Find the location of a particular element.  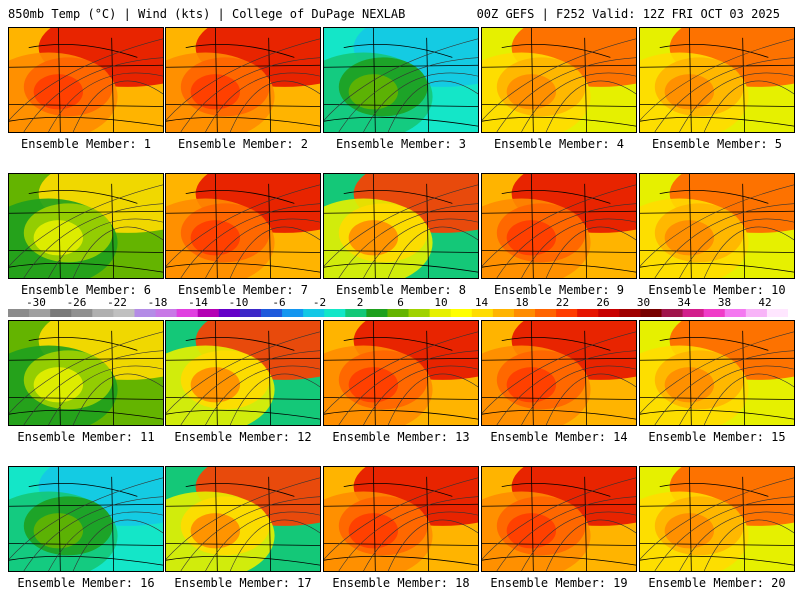

ensemble-member-label: Ensemble Member: 10 is located at coordinates (717, 290).